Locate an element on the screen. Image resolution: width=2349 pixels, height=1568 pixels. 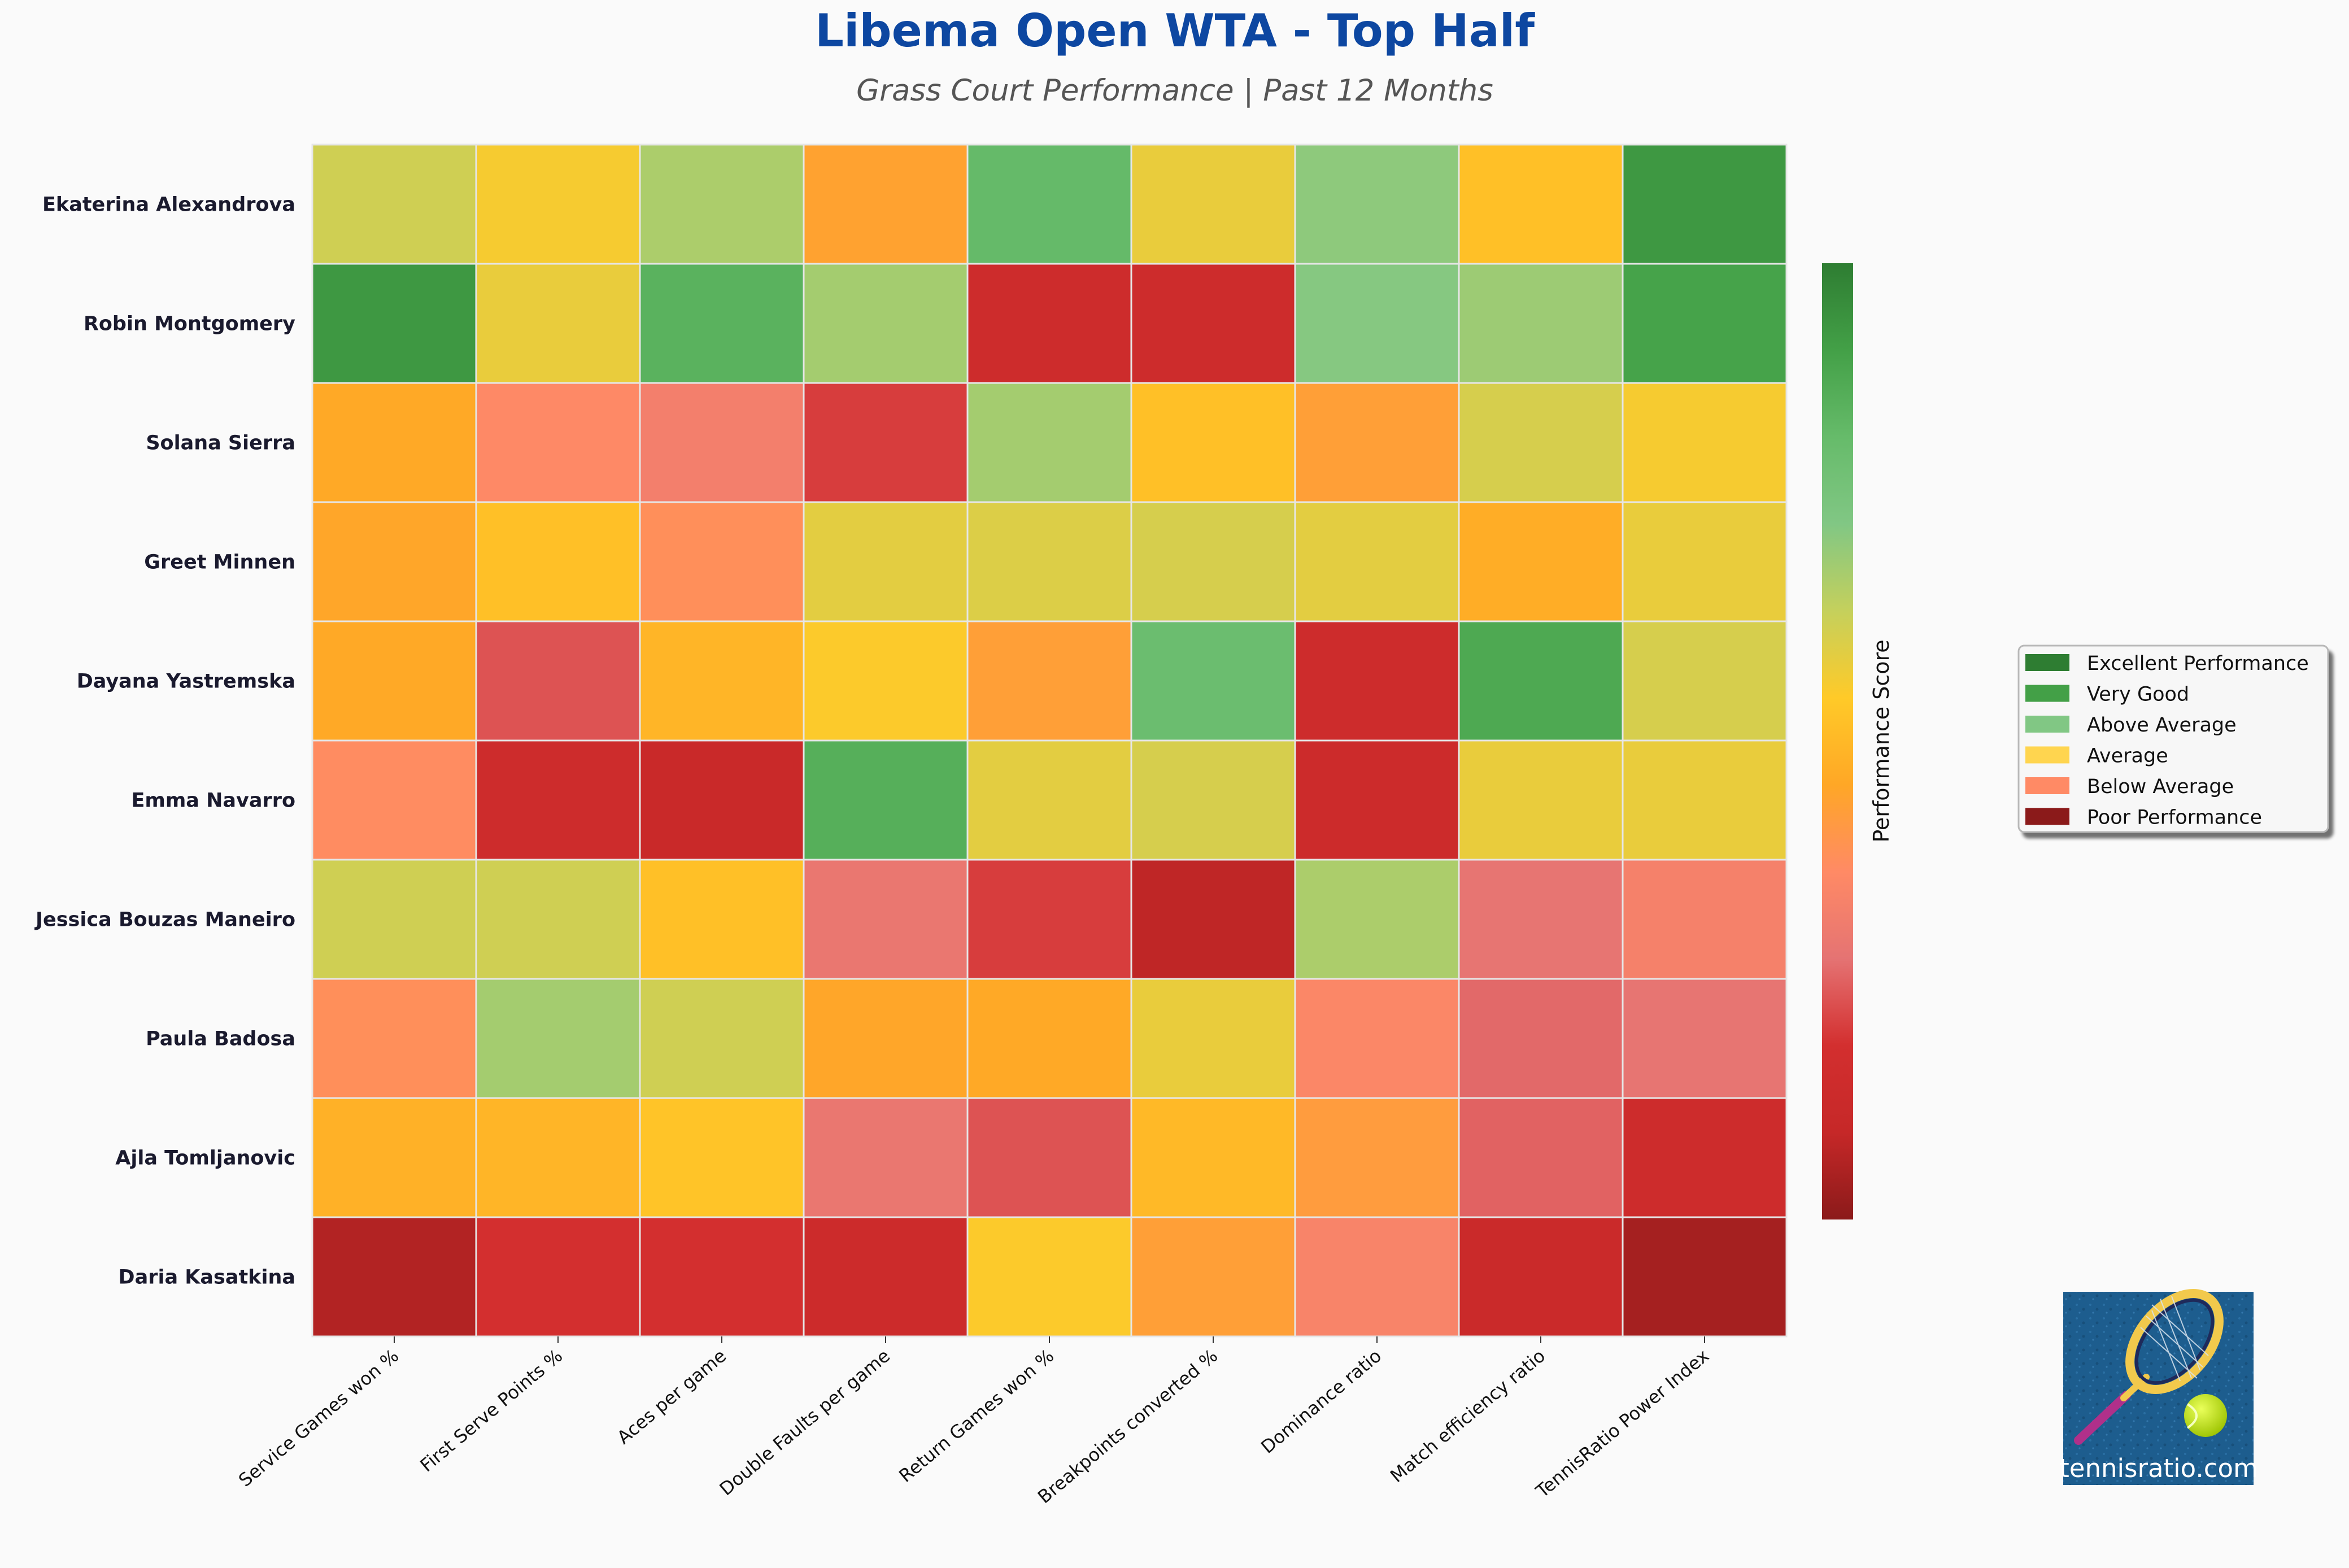
column-label: TennisRatio Power Index is located at coordinates (1622, 1424).